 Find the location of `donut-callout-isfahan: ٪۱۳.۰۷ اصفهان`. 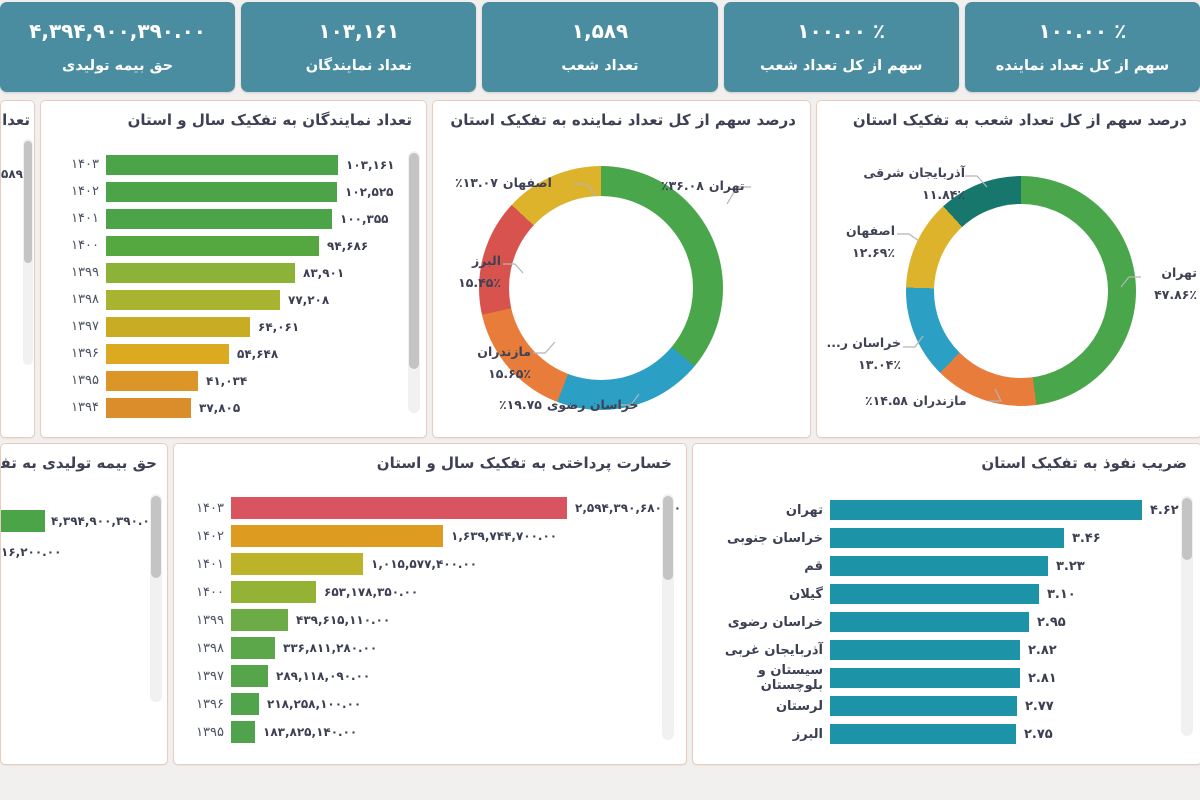

donut-callout-isfahan: ٪۱۳.۰۷ اصفهان is located at coordinates (503, 182).